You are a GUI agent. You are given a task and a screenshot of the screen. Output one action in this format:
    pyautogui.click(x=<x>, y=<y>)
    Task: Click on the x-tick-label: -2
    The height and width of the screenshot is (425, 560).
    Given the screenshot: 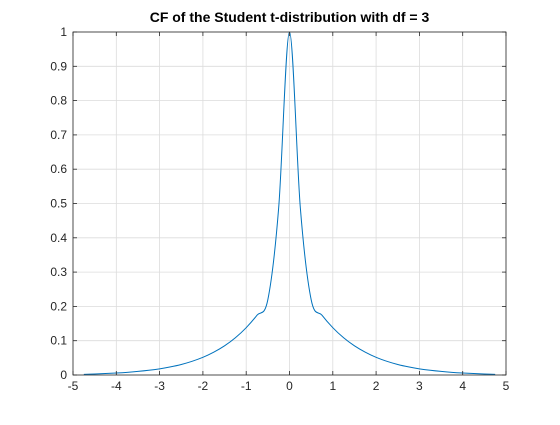 What is the action you would take?
    pyautogui.click(x=203, y=386)
    